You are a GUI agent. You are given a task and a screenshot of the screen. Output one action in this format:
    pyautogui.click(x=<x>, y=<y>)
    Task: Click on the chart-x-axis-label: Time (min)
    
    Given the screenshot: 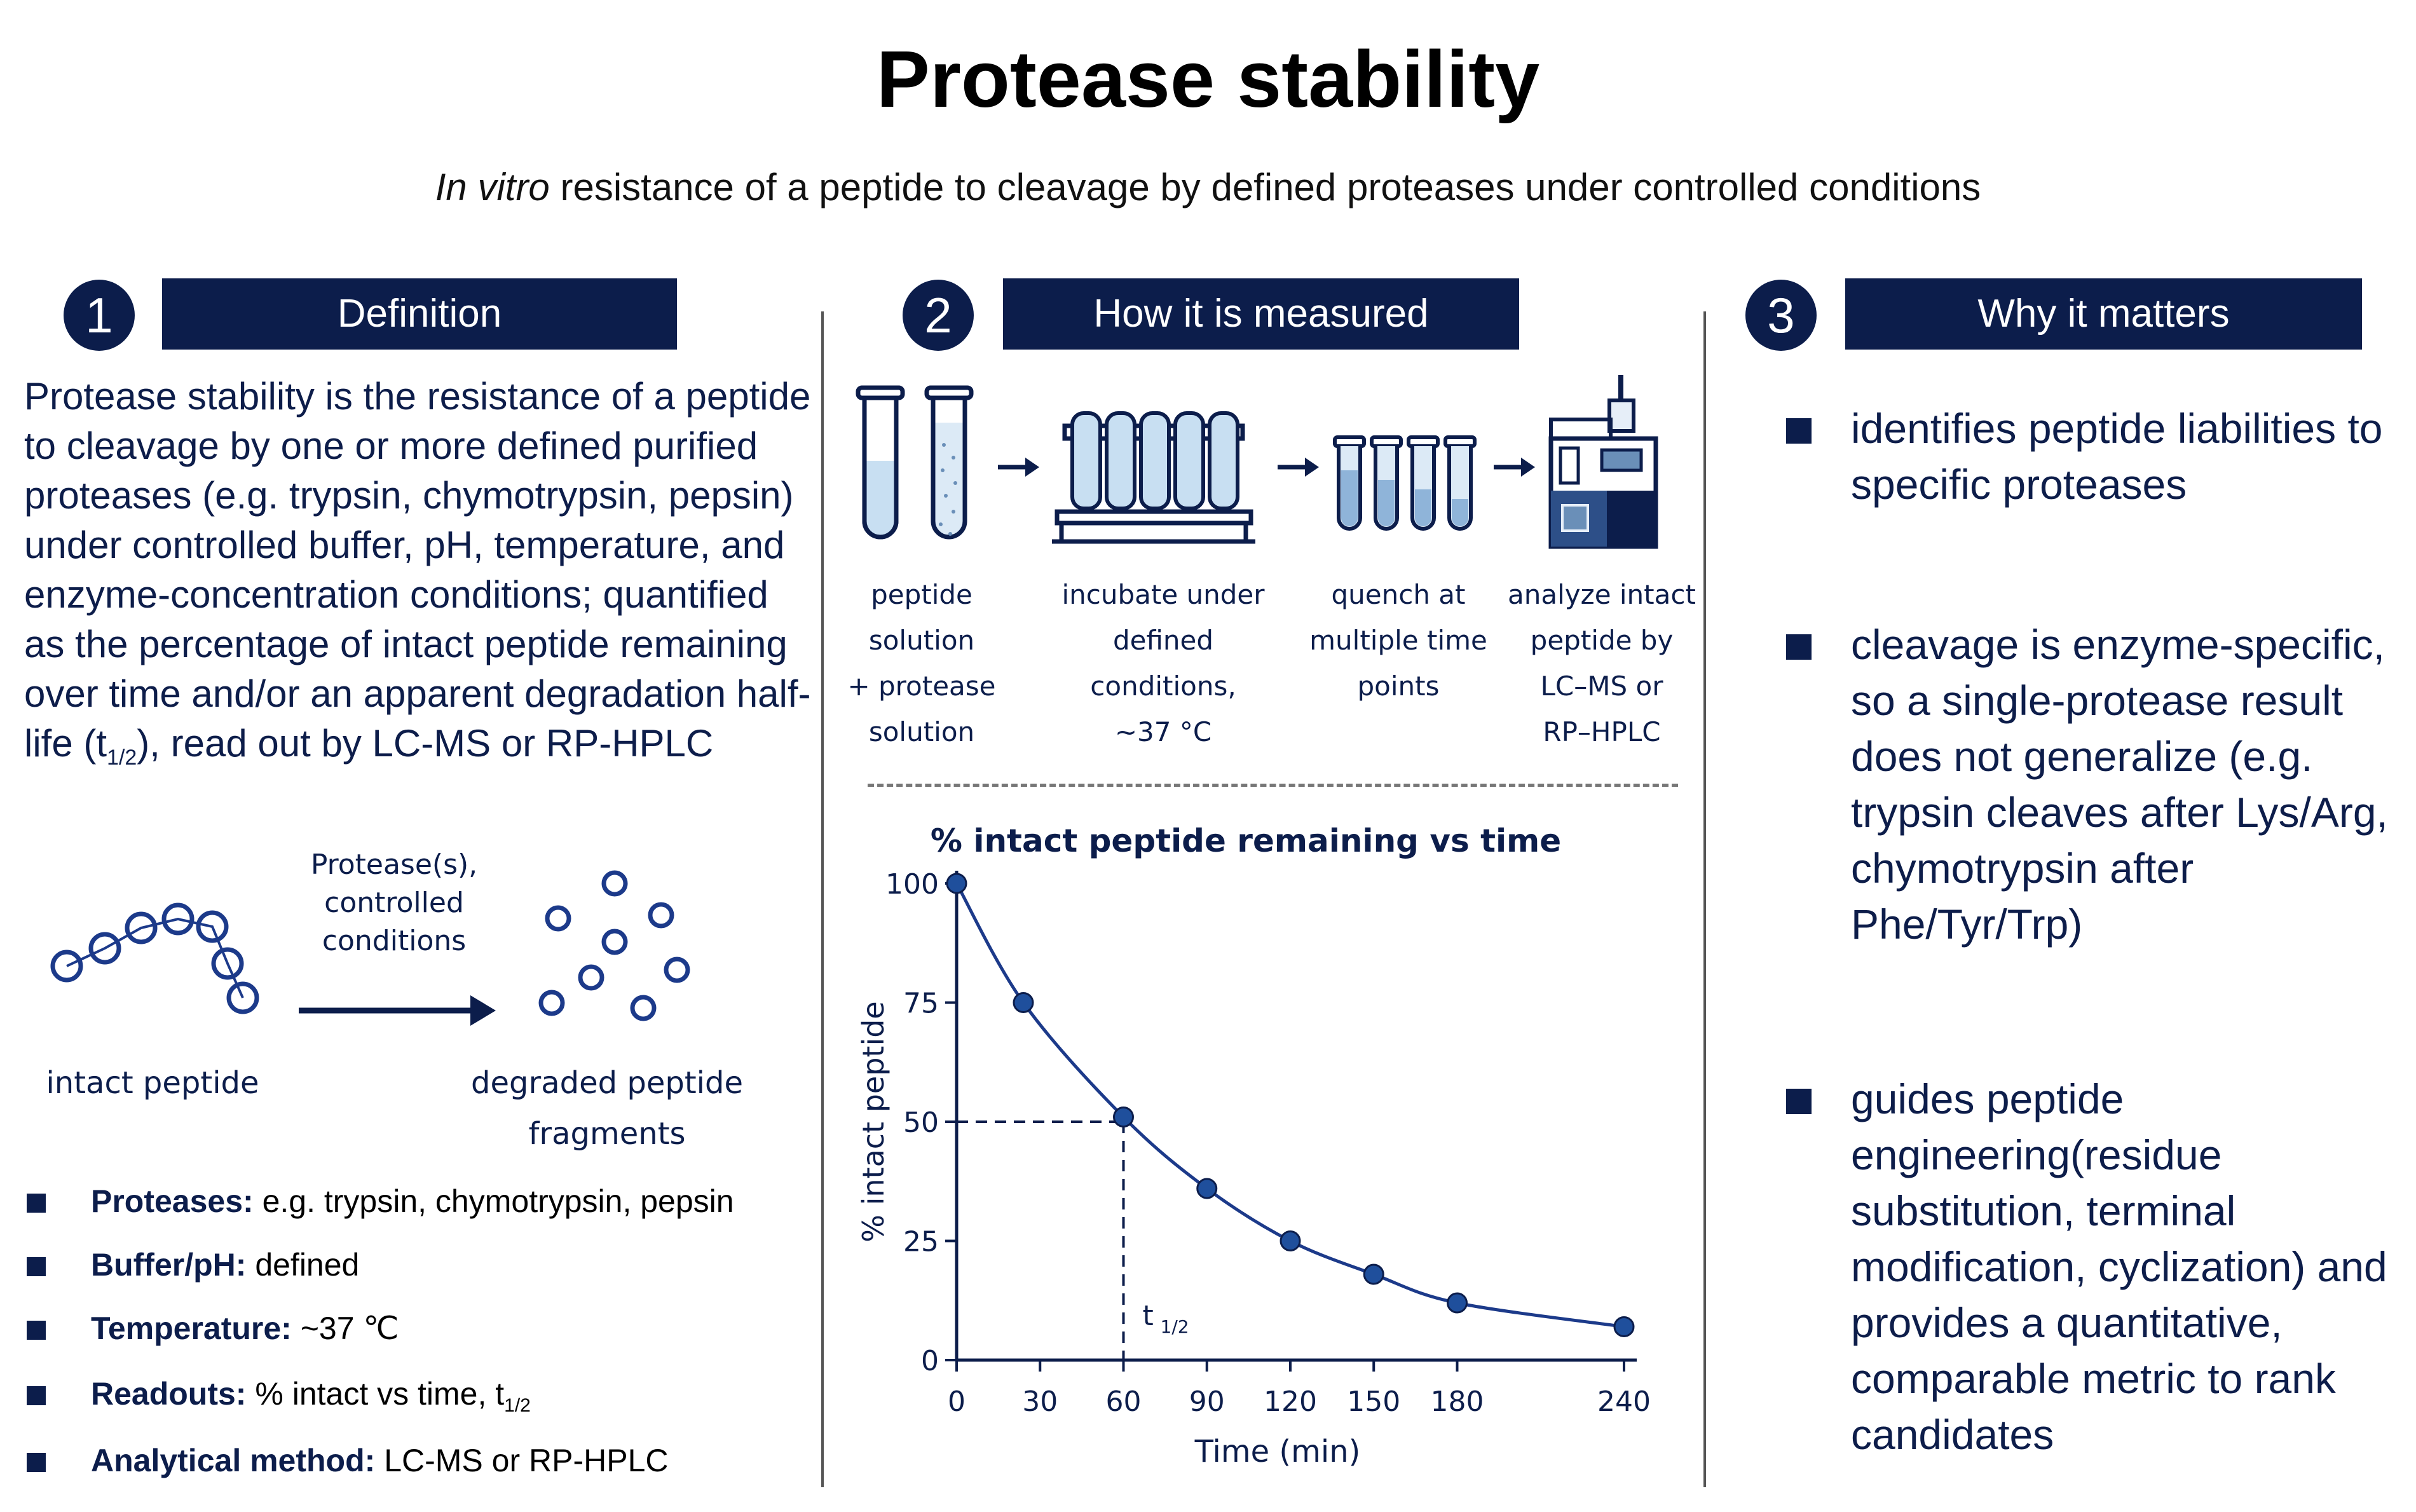 What is the action you would take?
    pyautogui.click(x=1277, y=1452)
    